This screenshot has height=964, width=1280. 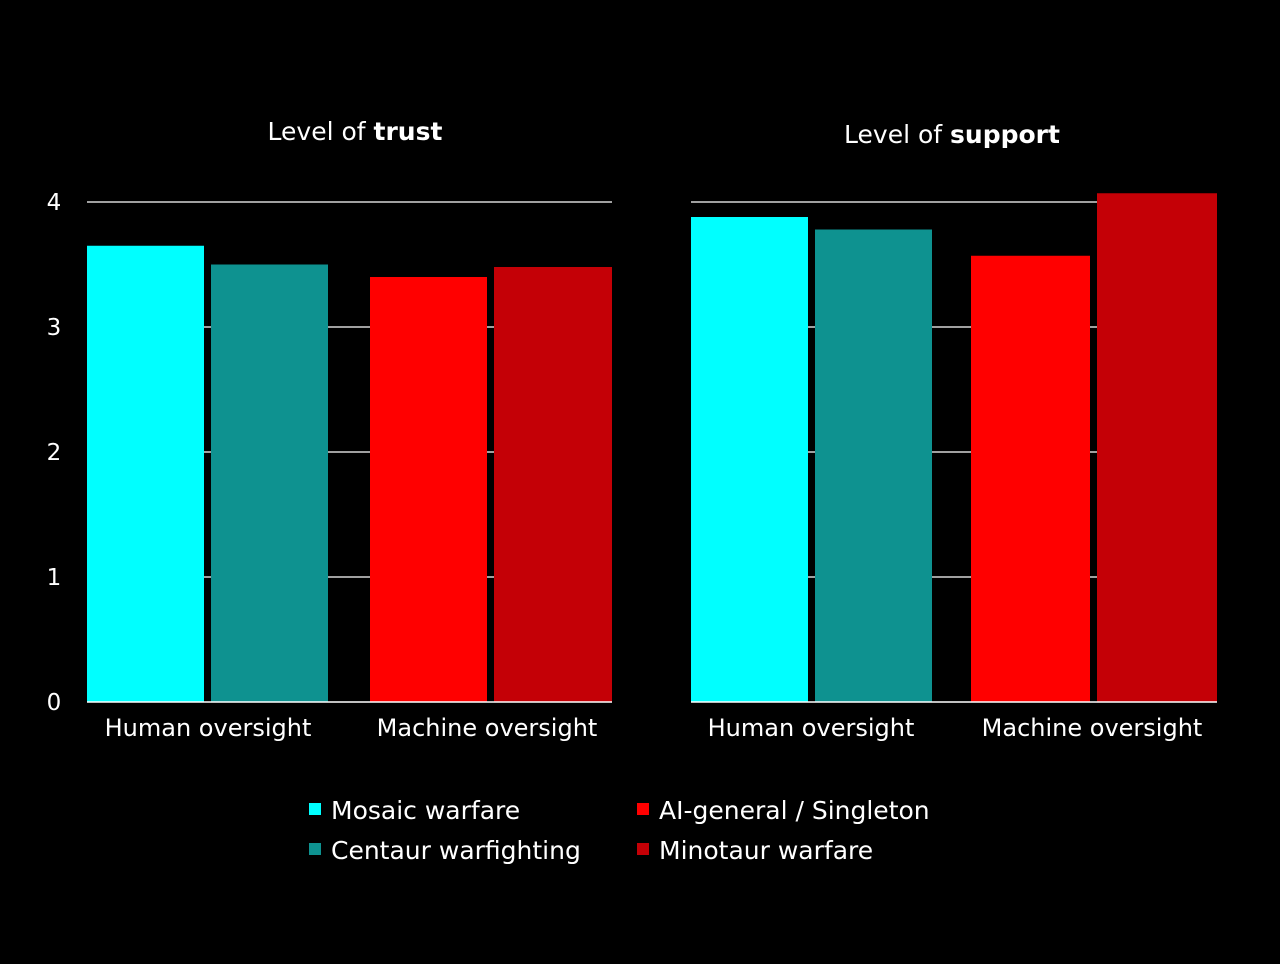 I want to click on legend-label: Mosaic warfare, so click(x=425, y=810).